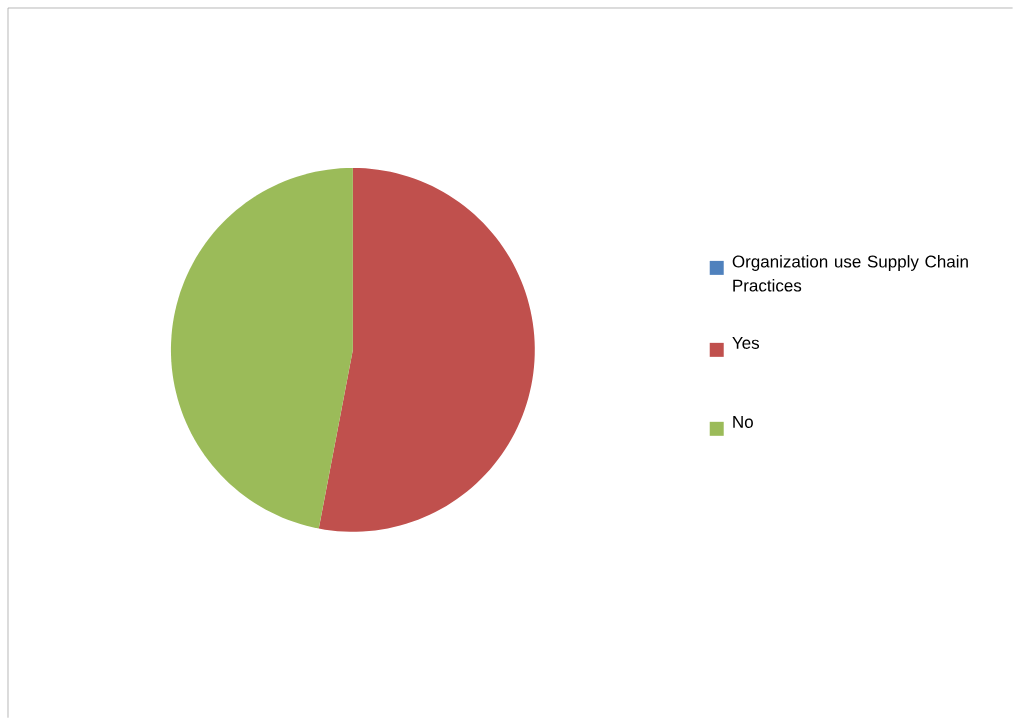 This screenshot has width=1013, height=718. What do you see at coordinates (743, 421) in the screenshot?
I see `legend-label: No` at bounding box center [743, 421].